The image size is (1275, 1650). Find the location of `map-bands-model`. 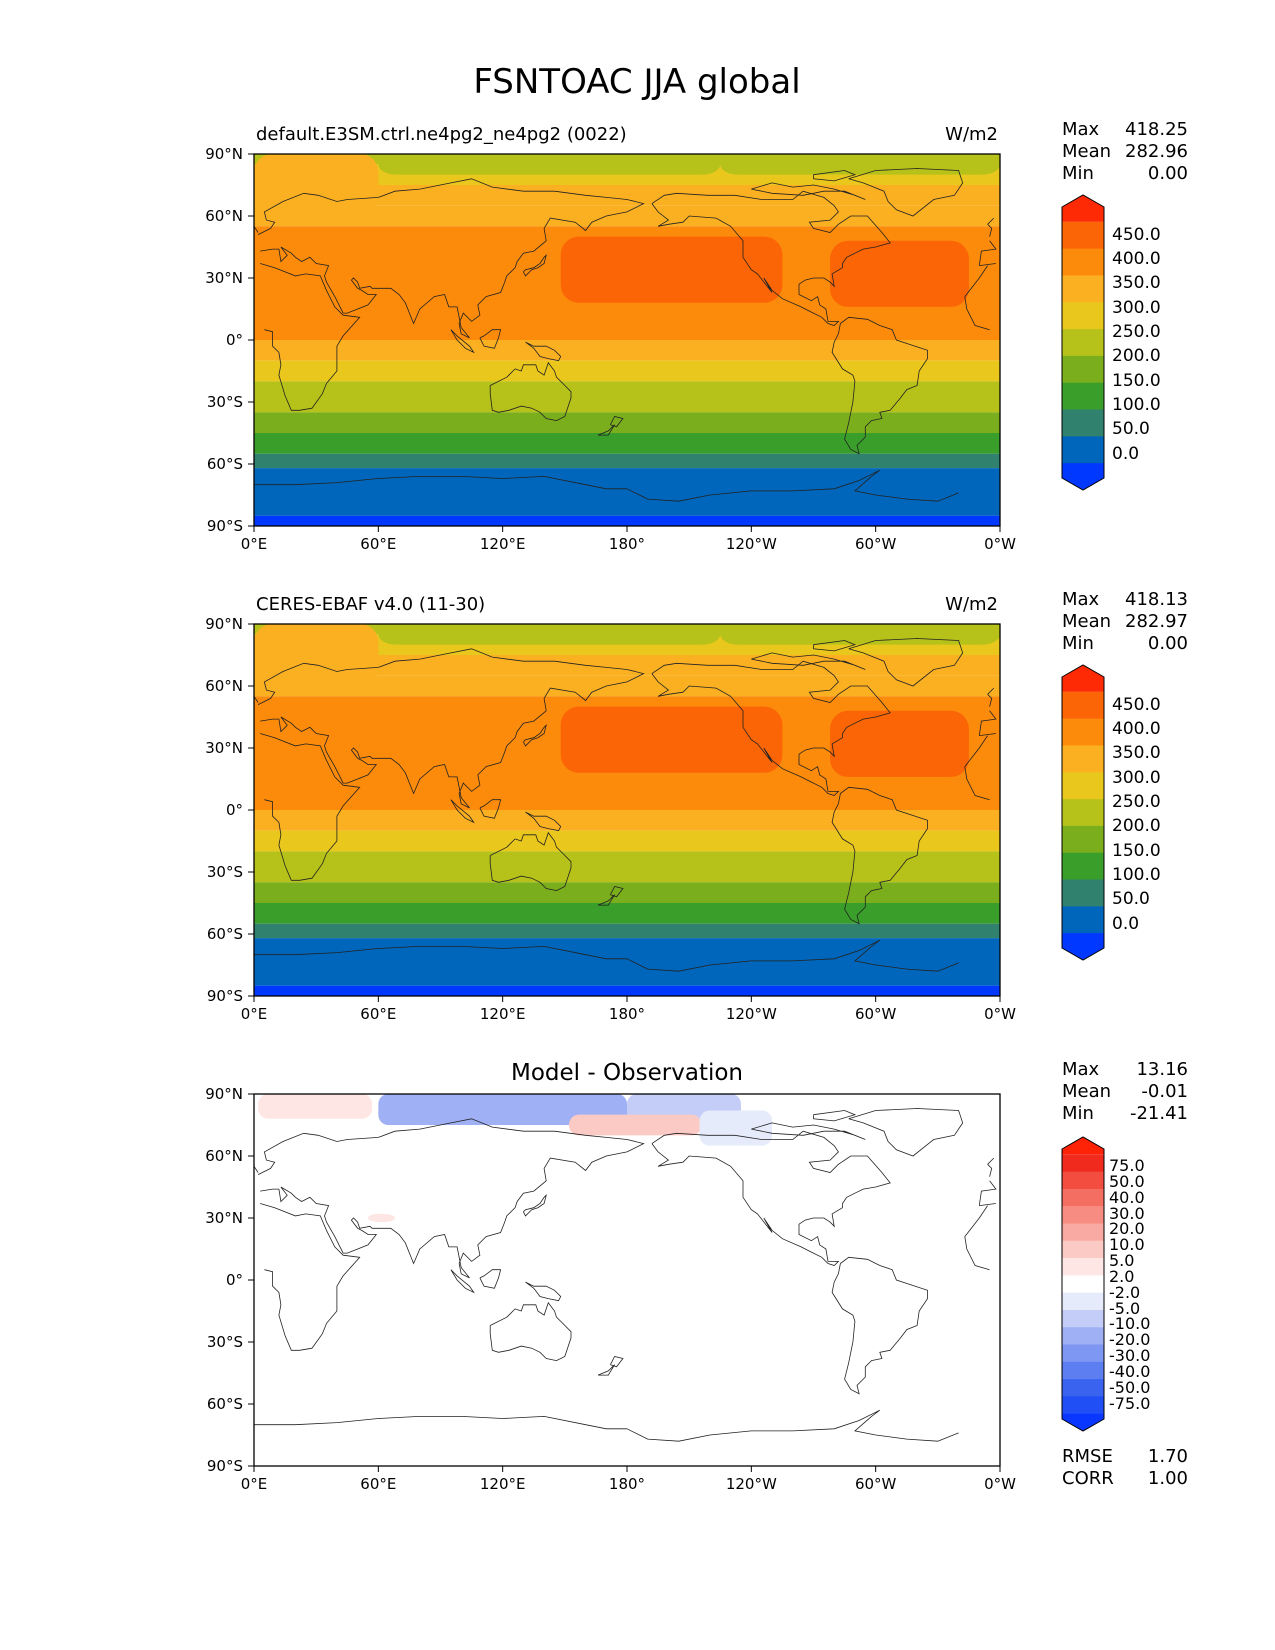

map-bands-model is located at coordinates (627, 340).